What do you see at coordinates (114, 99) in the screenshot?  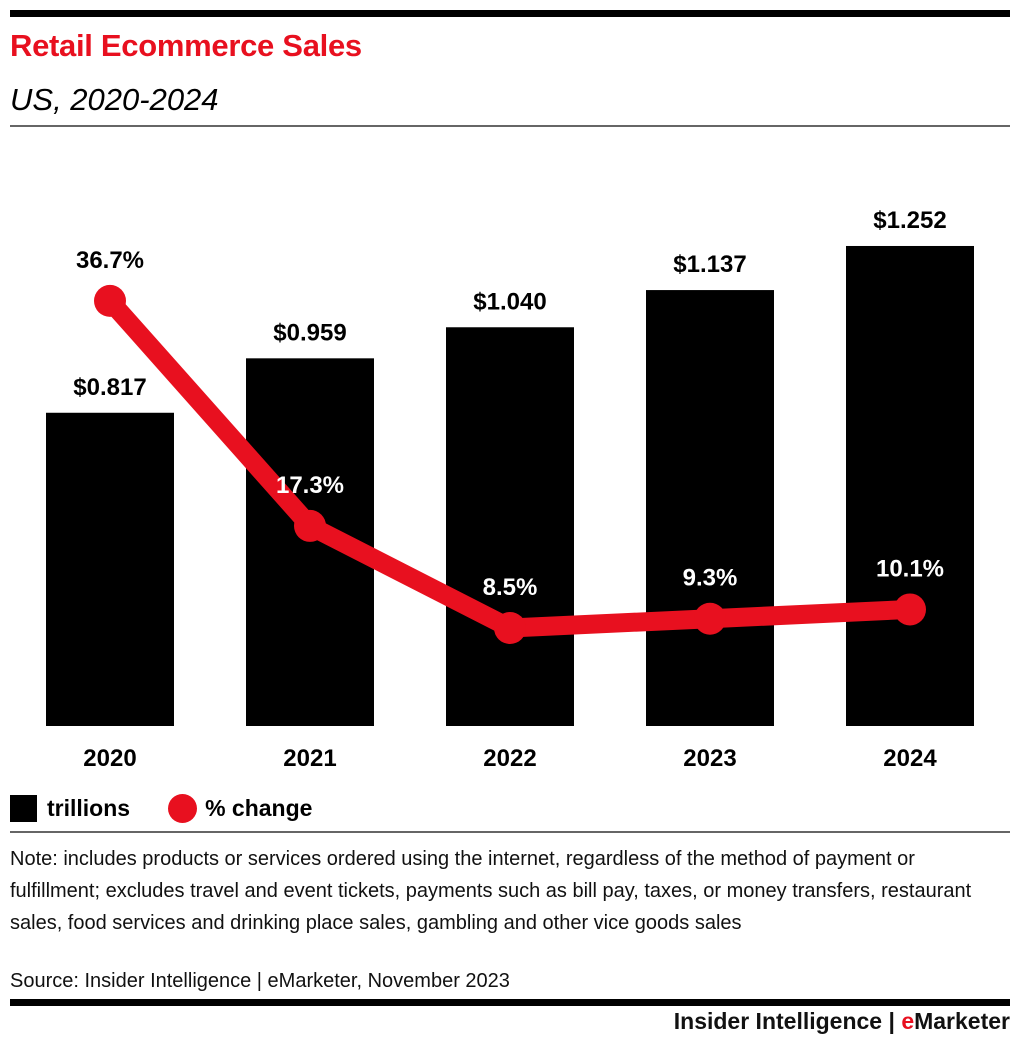 I see `chart-subtitle: US, 2020-2024` at bounding box center [114, 99].